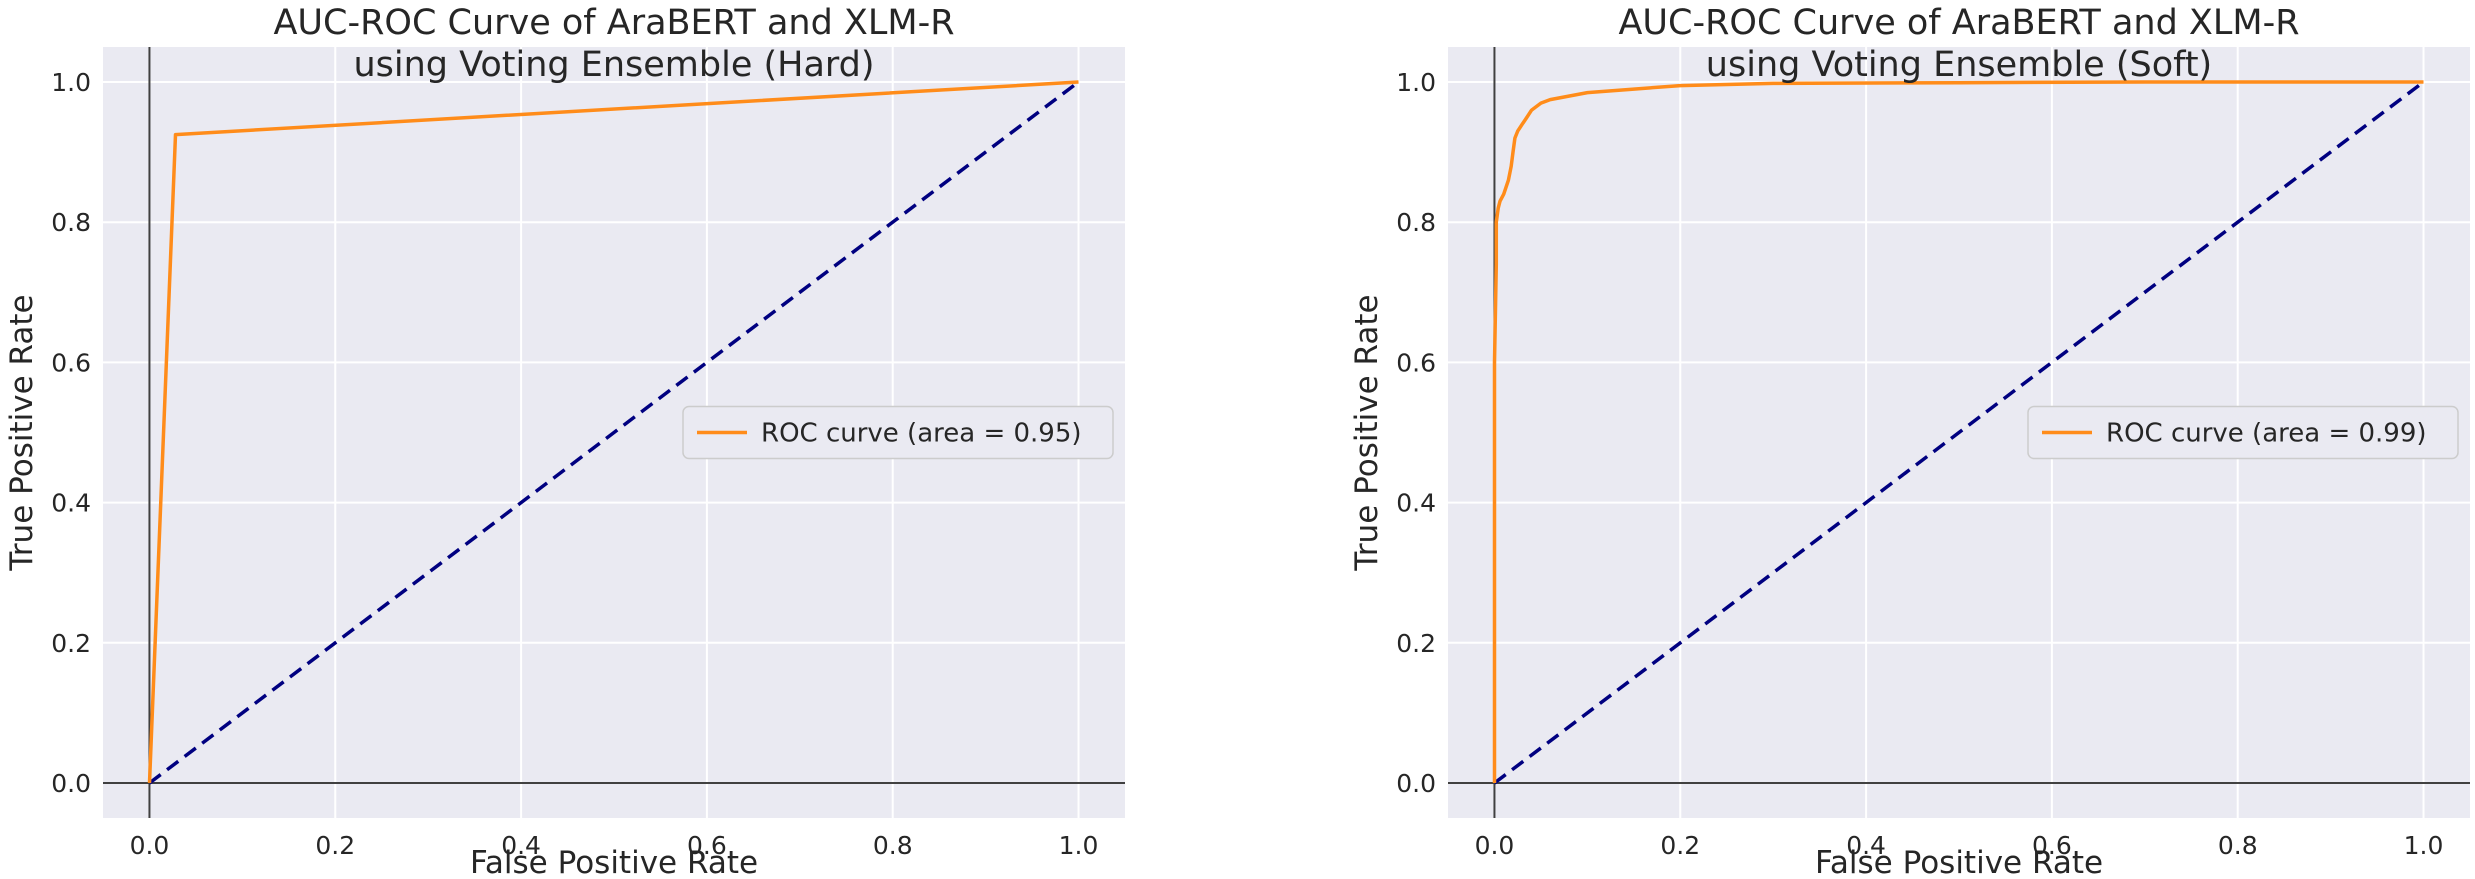 The height and width of the screenshot is (879, 2475). Describe the element at coordinates (921, 434) in the screenshot. I see `legend-label: ROC curve (area = 0.95)` at that location.